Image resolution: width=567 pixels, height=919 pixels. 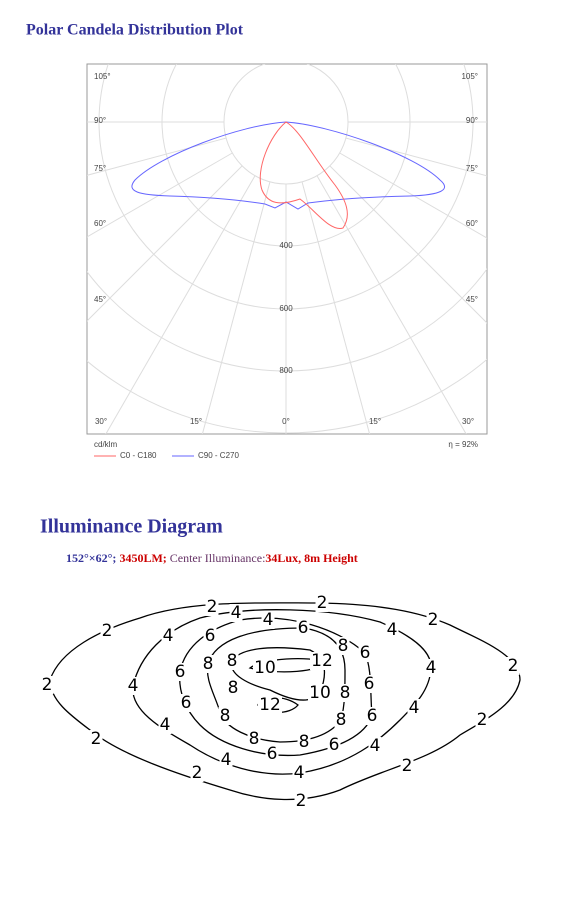 I want to click on polar-title: Polar Candela Distribution Plot, so click(x=135, y=30).